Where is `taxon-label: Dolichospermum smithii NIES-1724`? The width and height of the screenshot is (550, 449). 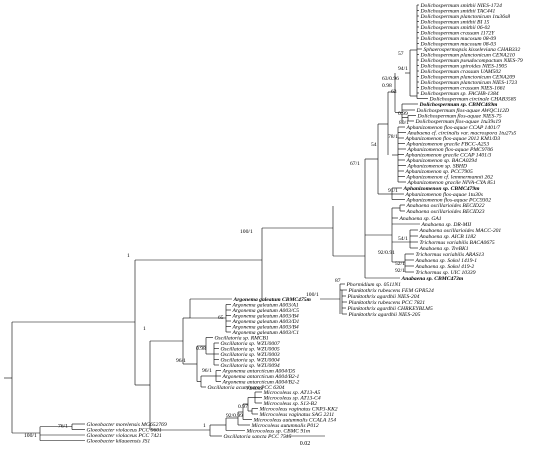
taxon-label: Dolichospermum smithii NIES-1724 is located at coordinates (461, 6).